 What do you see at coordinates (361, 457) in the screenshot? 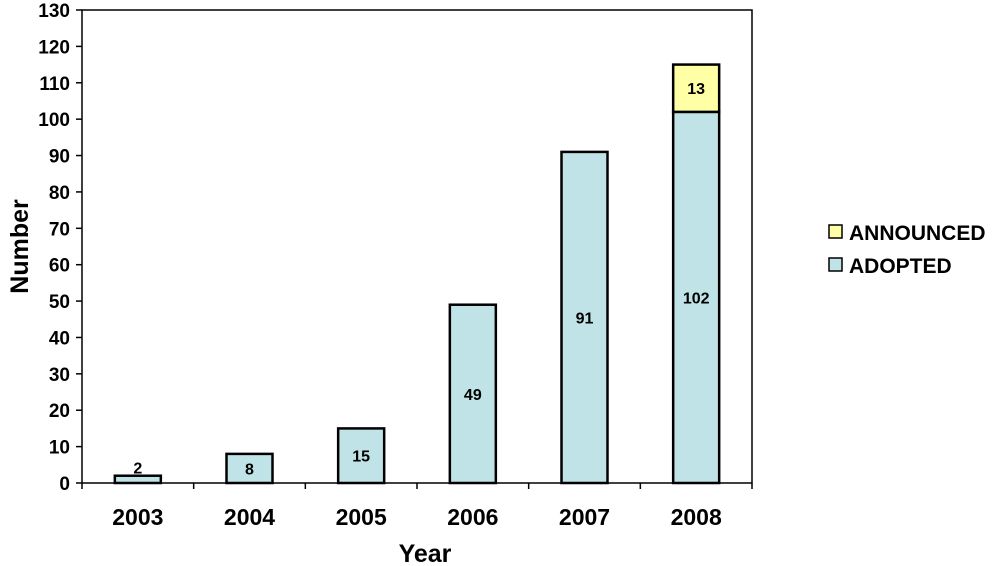
I see `data-label-adopted-2005: 15` at bounding box center [361, 457].